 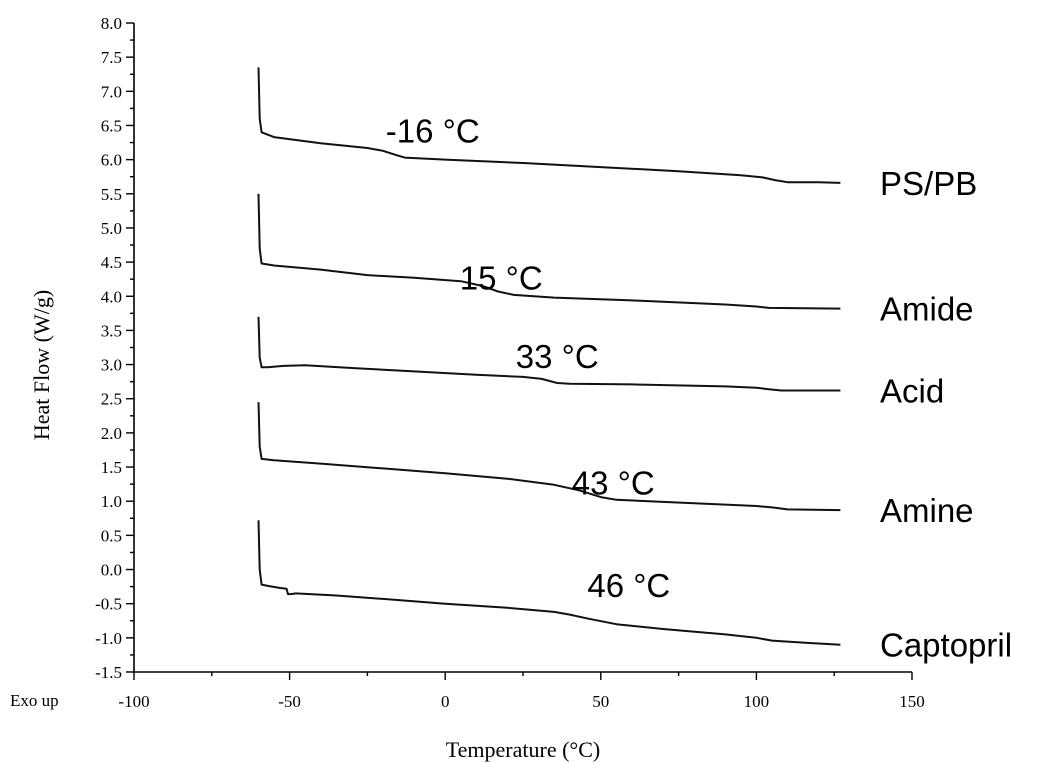 What do you see at coordinates (111, 570) in the screenshot?
I see `y-tick-label: 0.0` at bounding box center [111, 570].